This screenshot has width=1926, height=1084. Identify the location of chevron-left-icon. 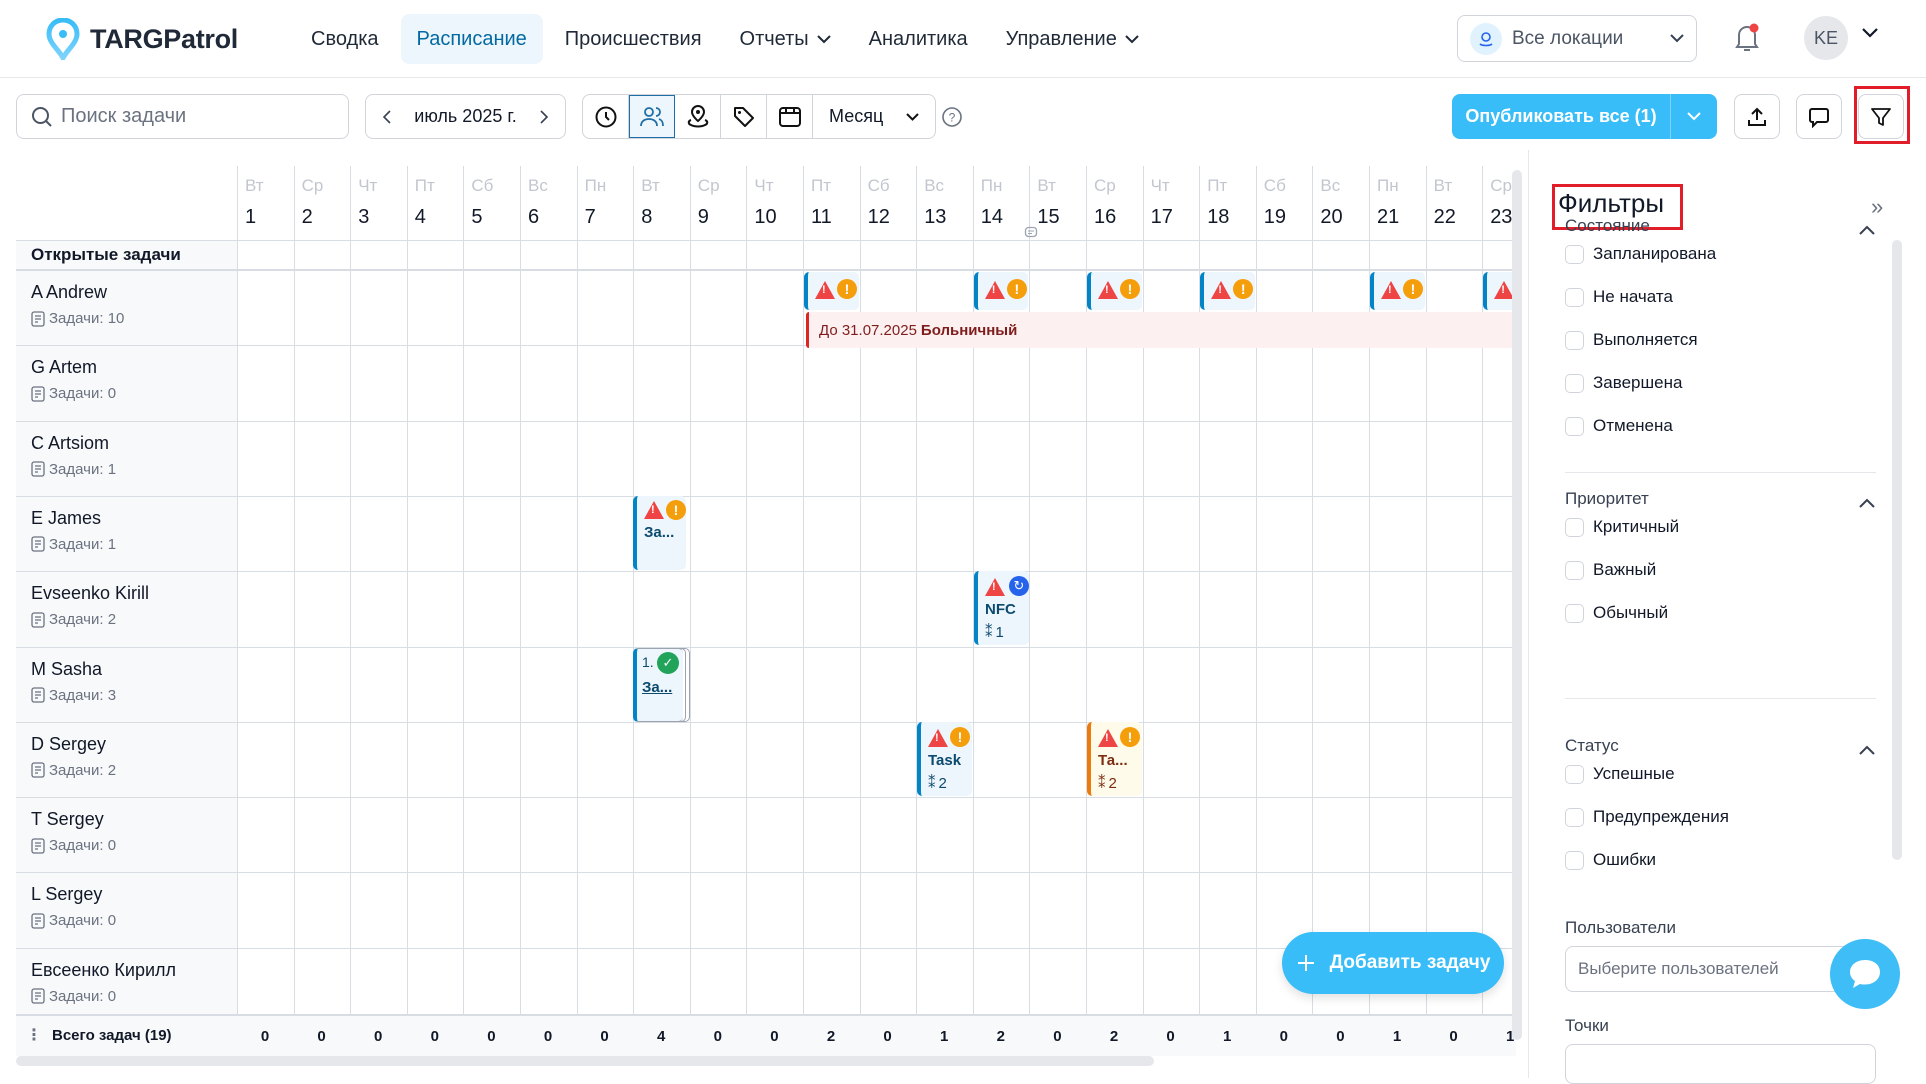
(387, 116).